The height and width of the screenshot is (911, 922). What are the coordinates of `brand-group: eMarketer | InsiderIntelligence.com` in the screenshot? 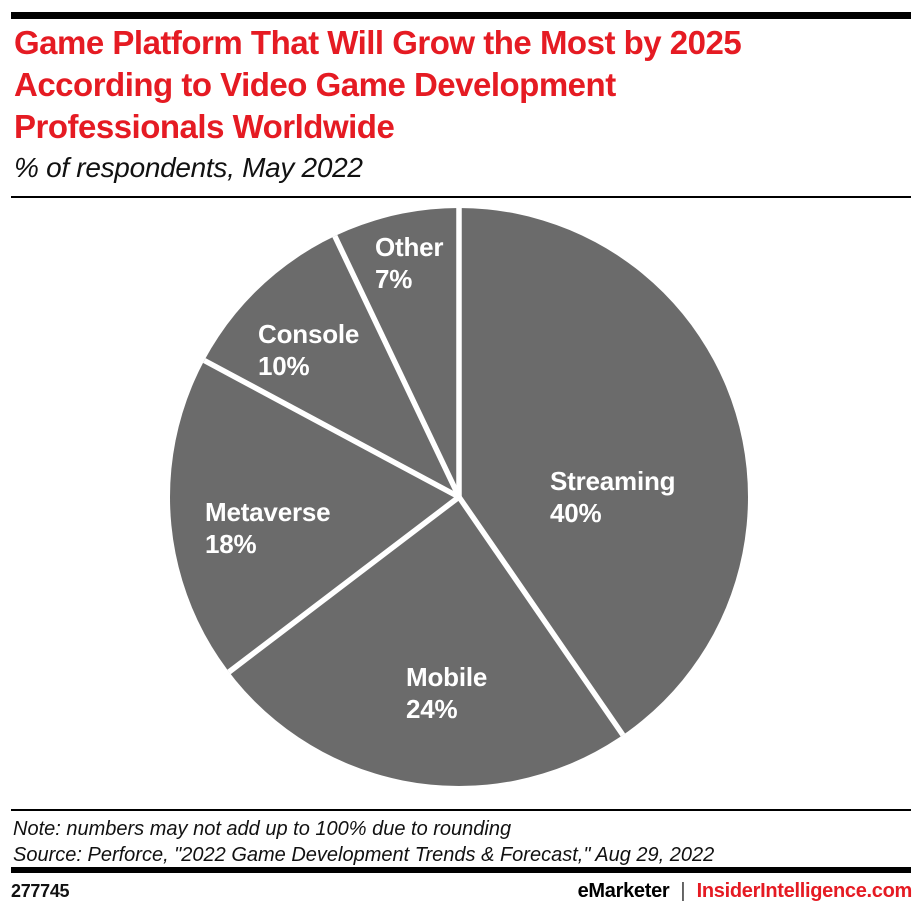 It's located at (745, 891).